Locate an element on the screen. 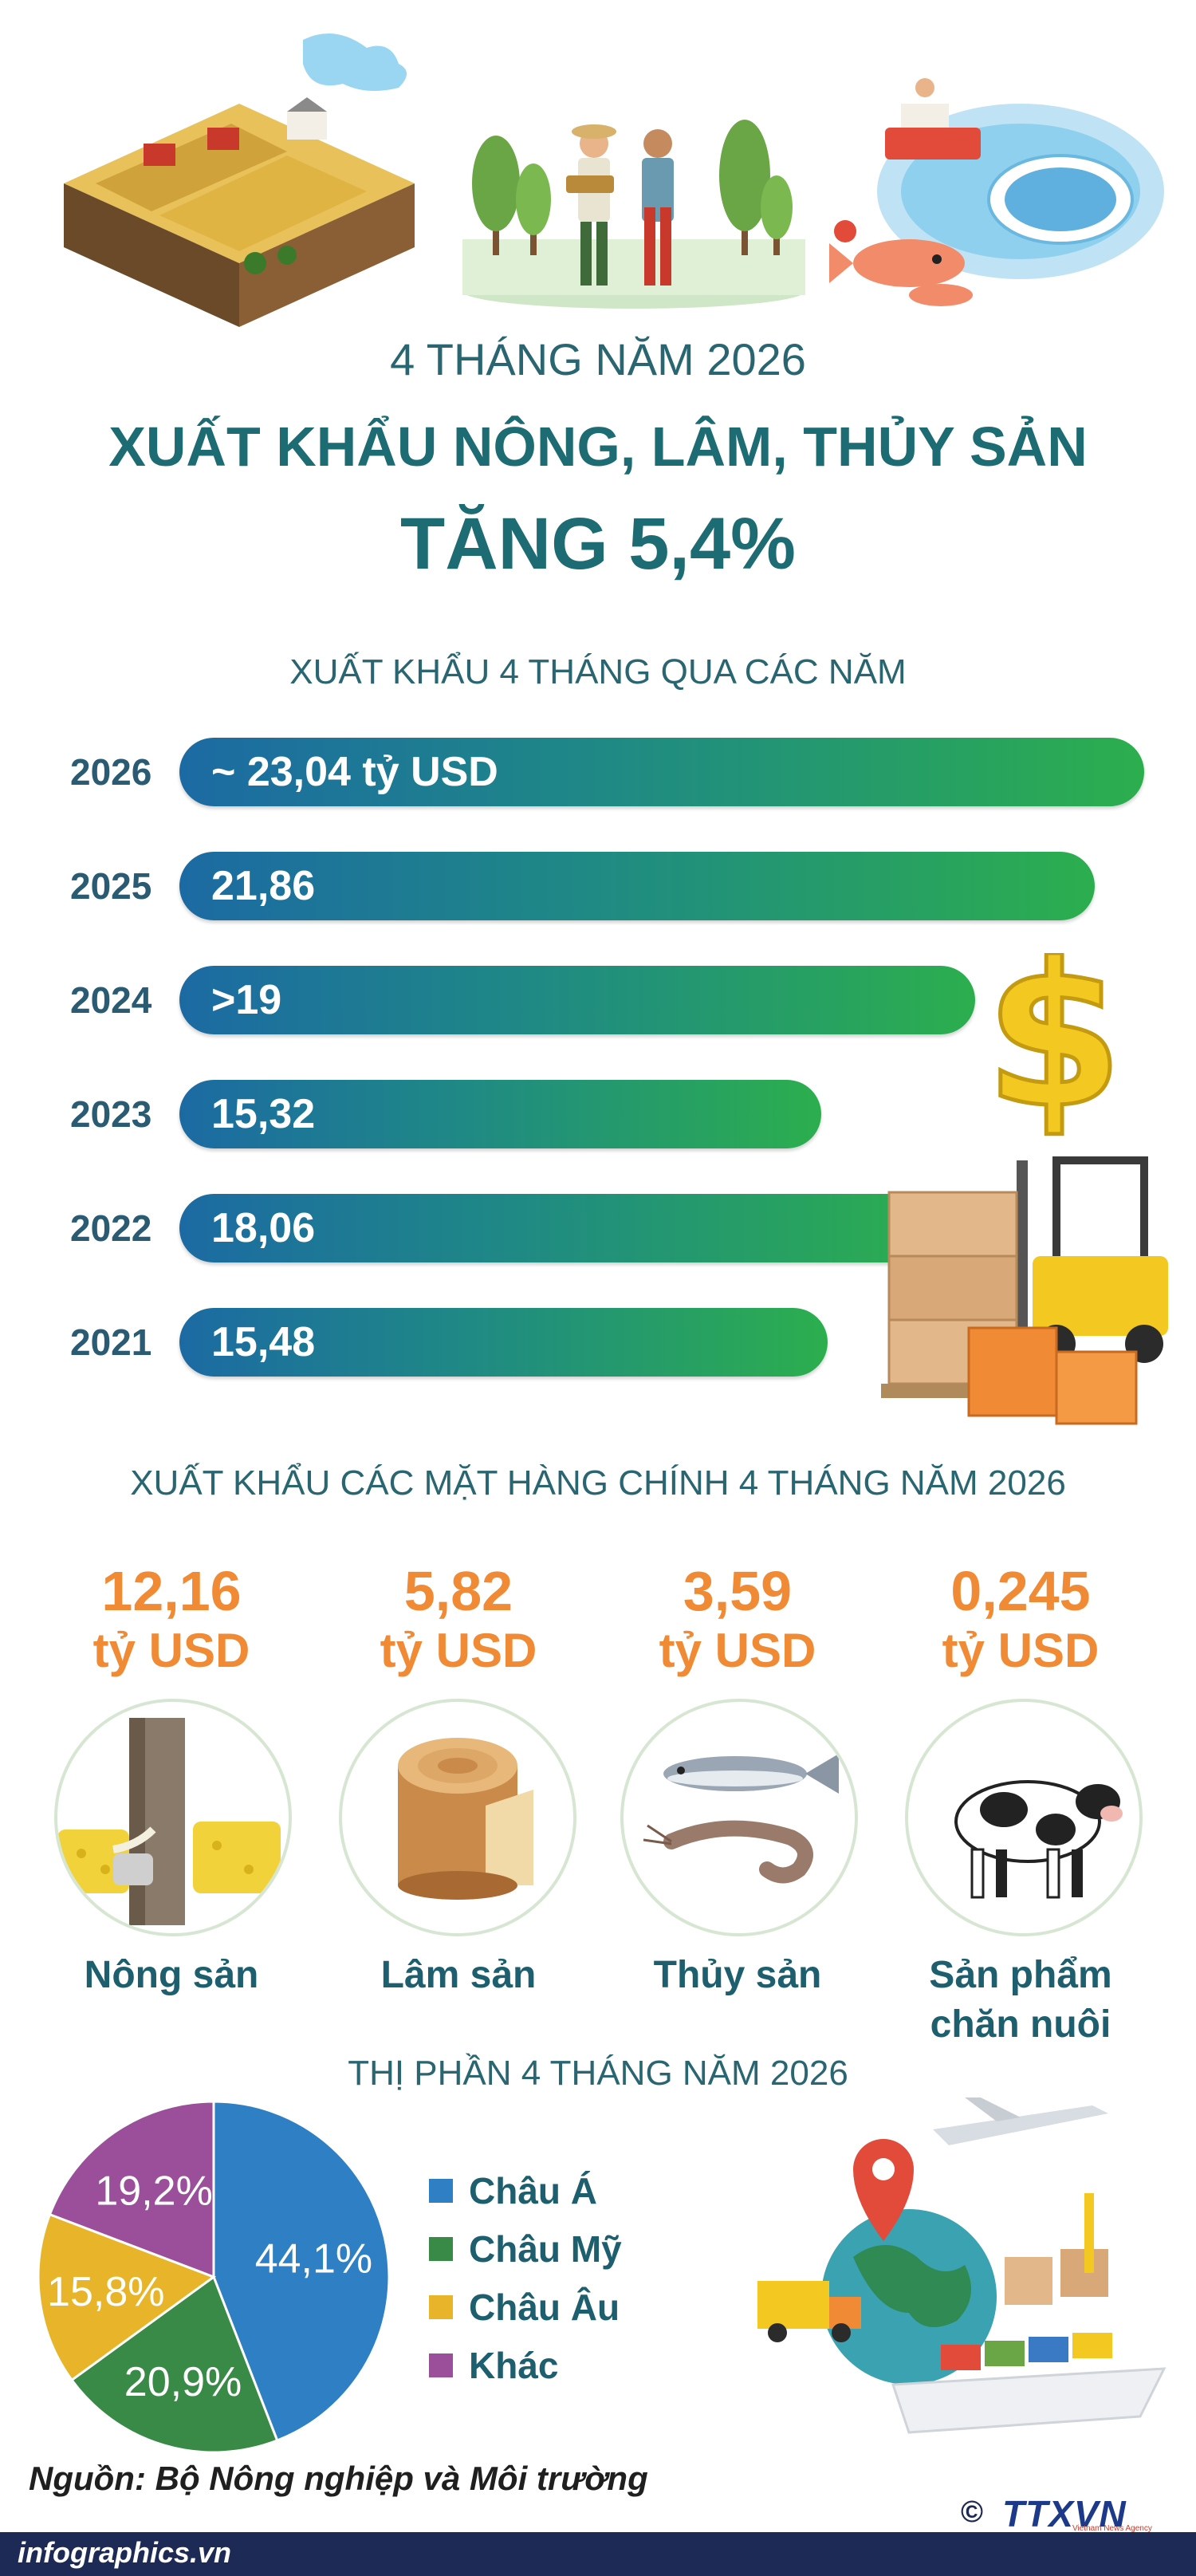 This screenshot has height=2576, width=1196. legend-label: Khác is located at coordinates (514, 2365).